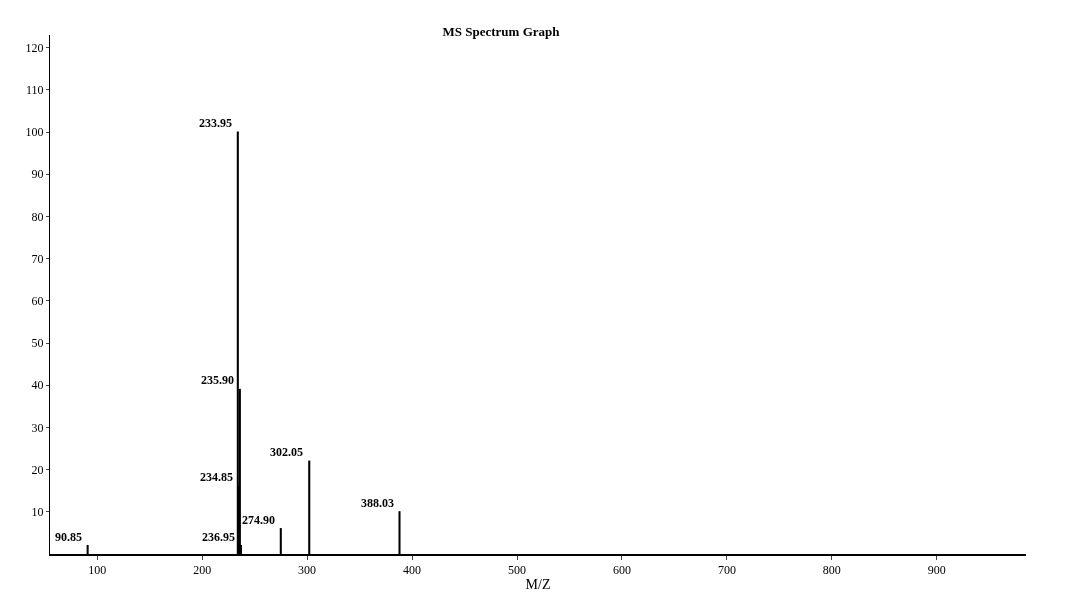 The width and height of the screenshot is (1066, 599). I want to click on y-tick-label: 60, so click(37, 301).